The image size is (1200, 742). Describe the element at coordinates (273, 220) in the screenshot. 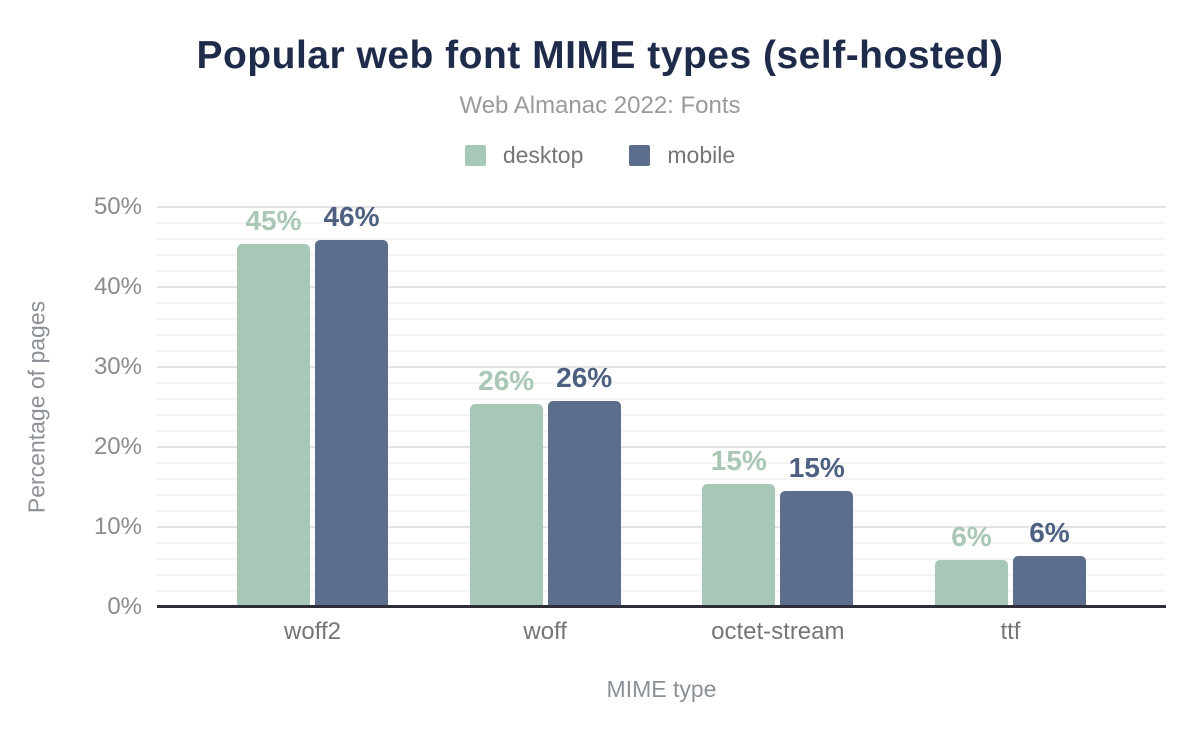

I see `bar-value-label: 45%` at that location.